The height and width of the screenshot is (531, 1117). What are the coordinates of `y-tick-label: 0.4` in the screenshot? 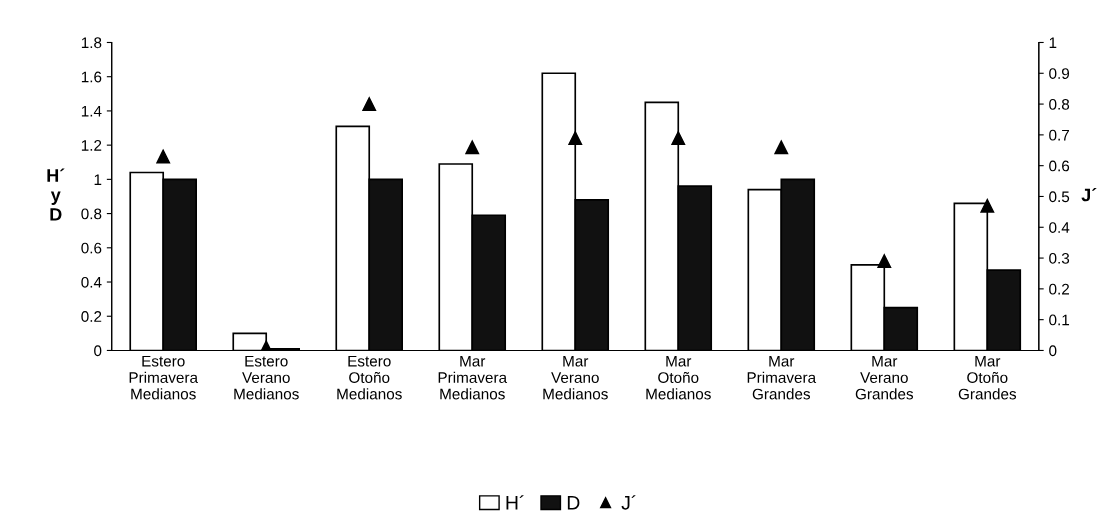 It's located at (91, 282).